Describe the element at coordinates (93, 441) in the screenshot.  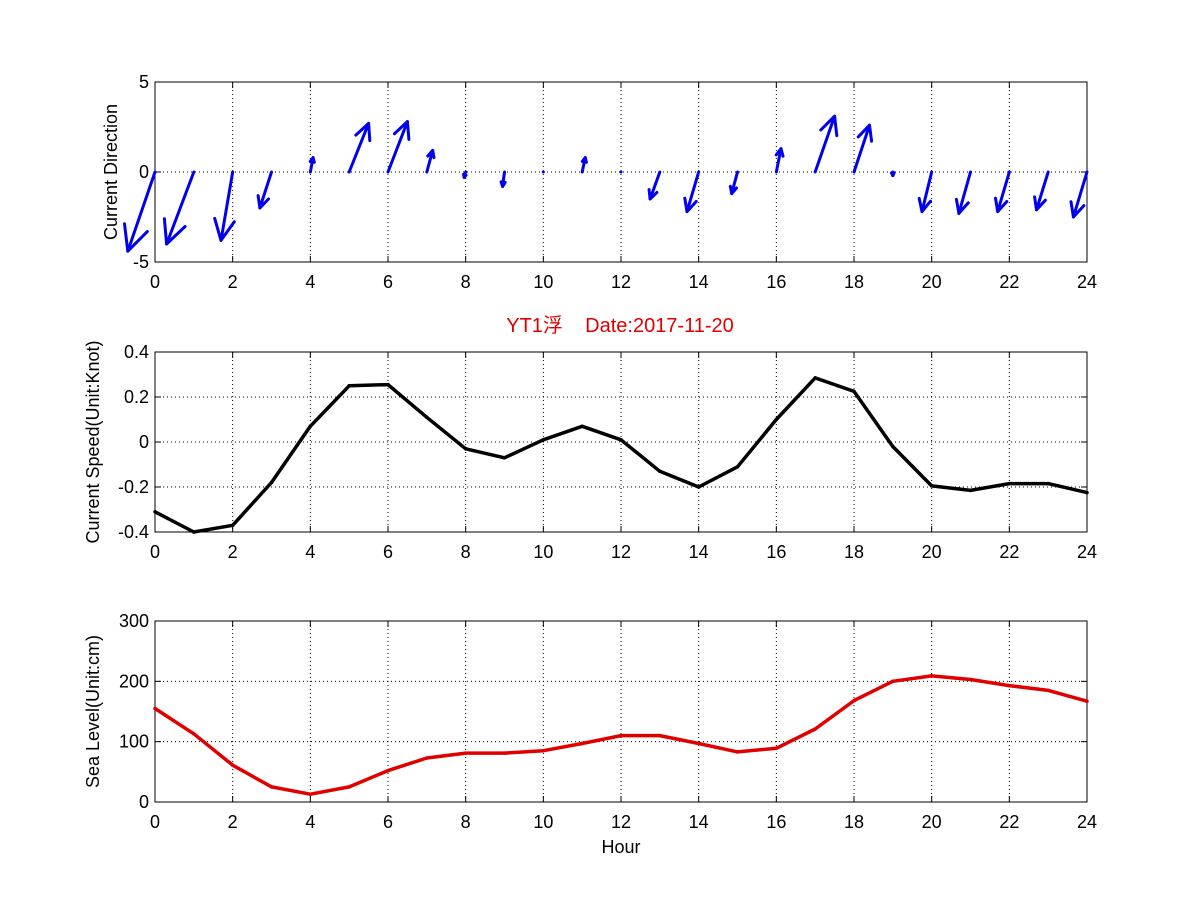
I see `current-speed-y-axis-label: Current Speed(Unit:Knot)` at that location.